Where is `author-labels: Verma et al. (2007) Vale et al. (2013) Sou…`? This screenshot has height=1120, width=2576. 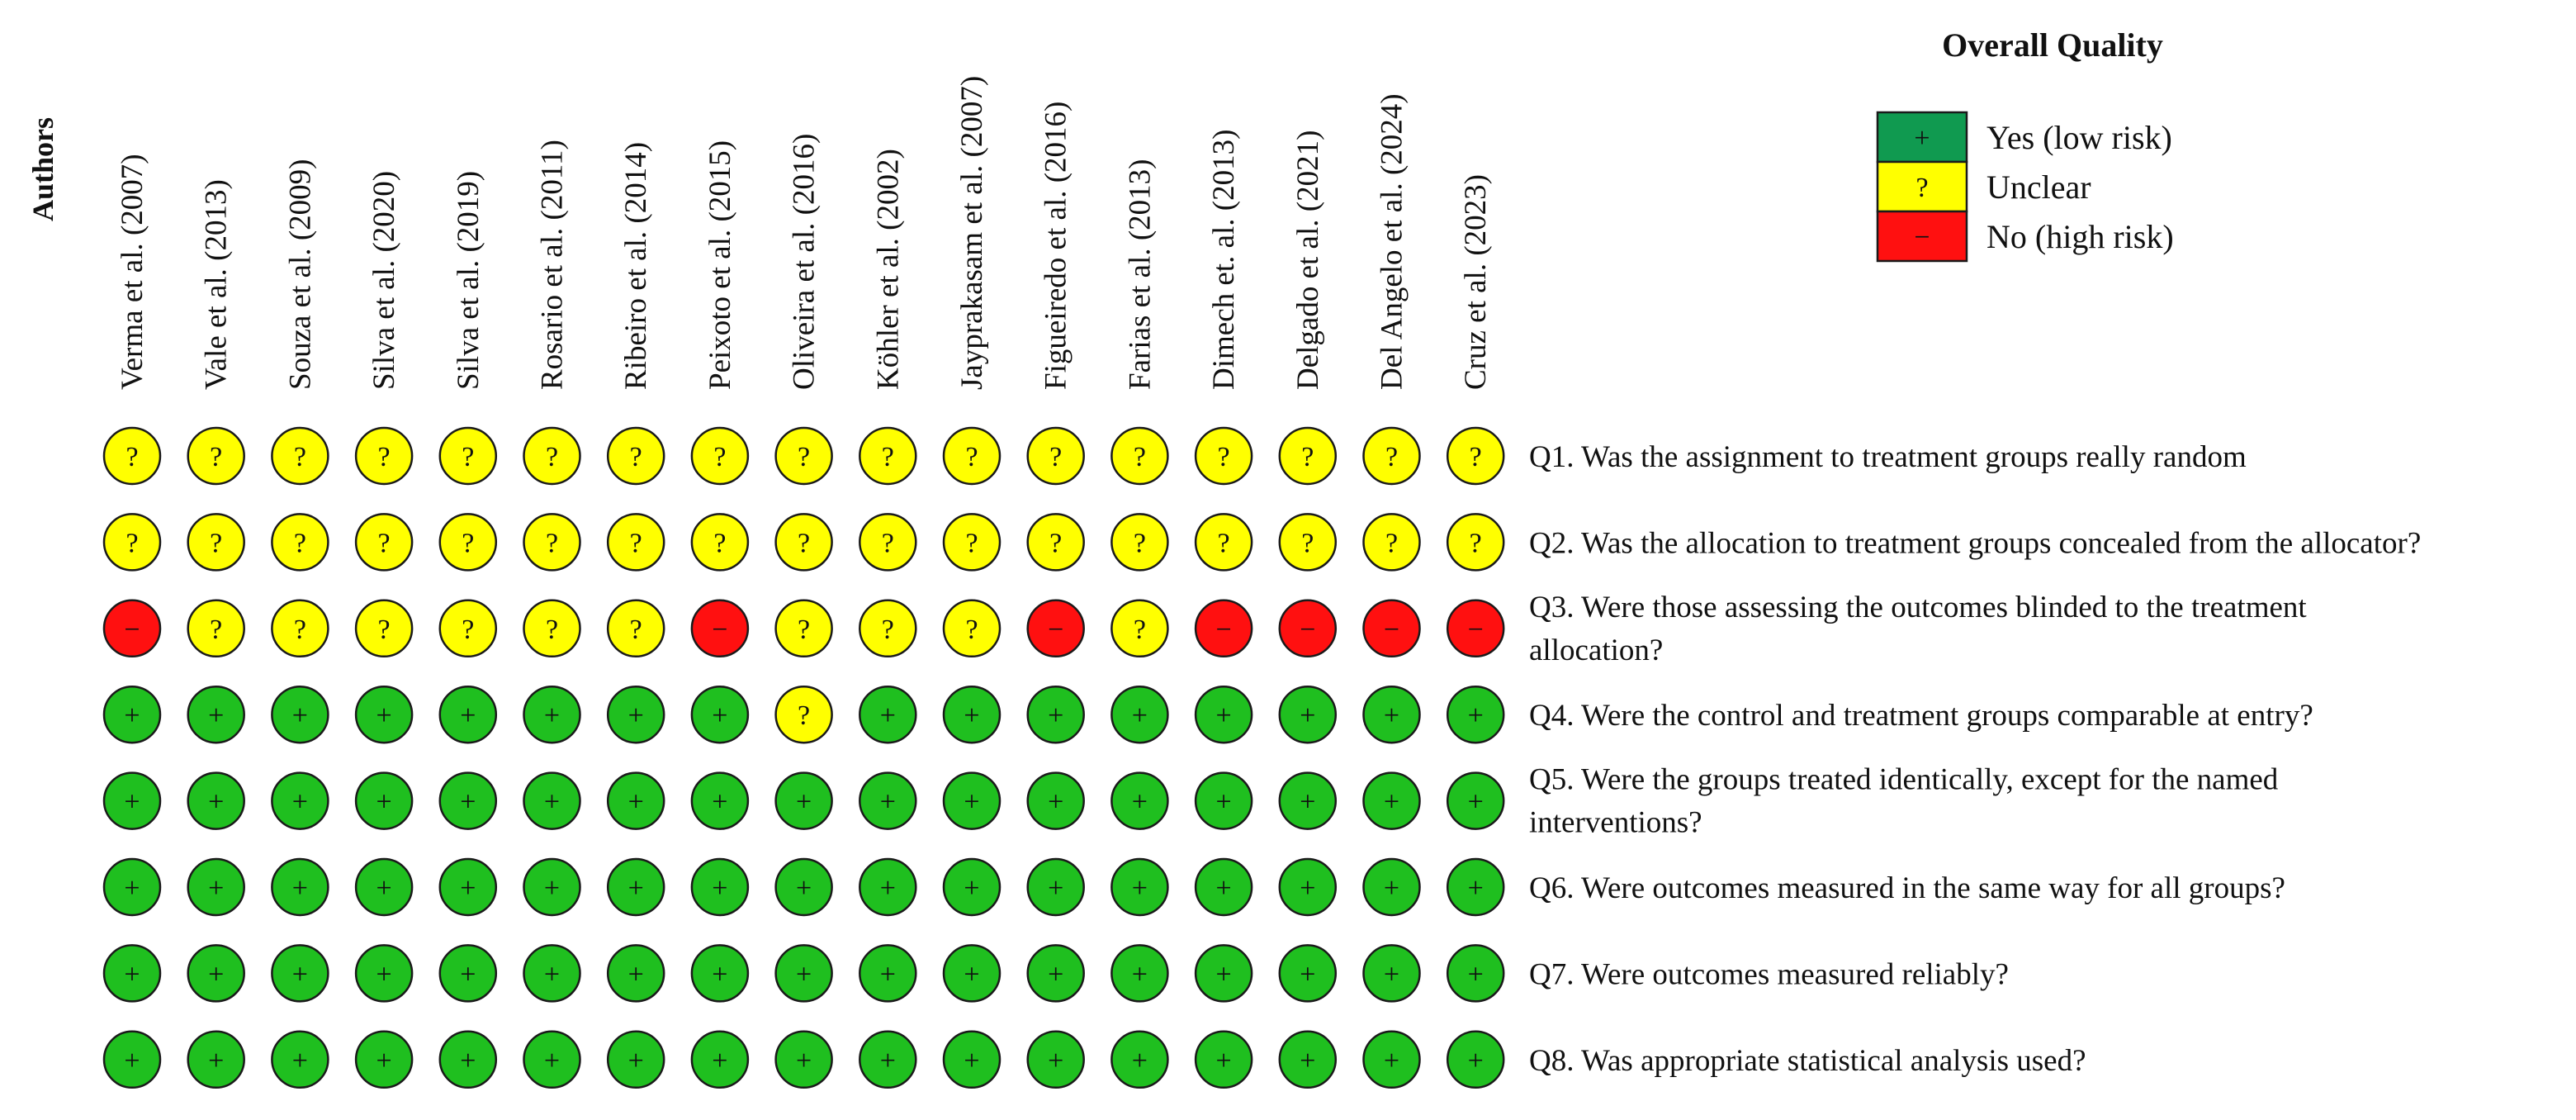
author-labels: Verma et al. (2007) Vale et al. (2013) Sou… is located at coordinates (804, 233).